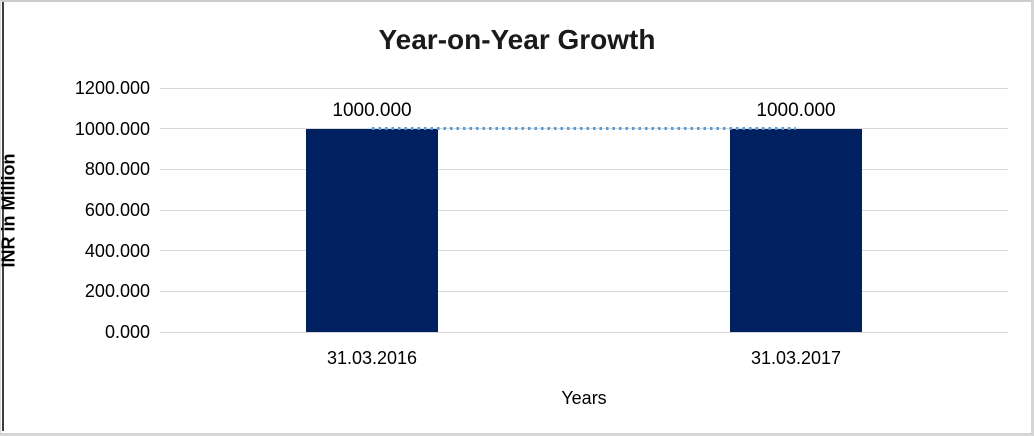  What do you see at coordinates (517, 434) in the screenshot?
I see `frame-edge-bottom` at bounding box center [517, 434].